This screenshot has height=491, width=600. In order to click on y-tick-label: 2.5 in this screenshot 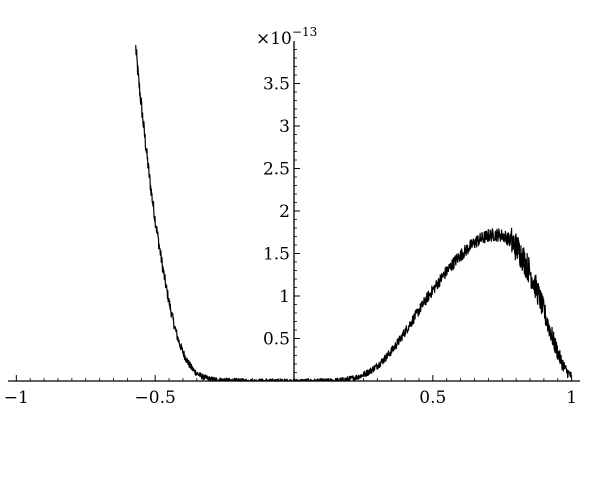, I will do `click(276, 170)`.